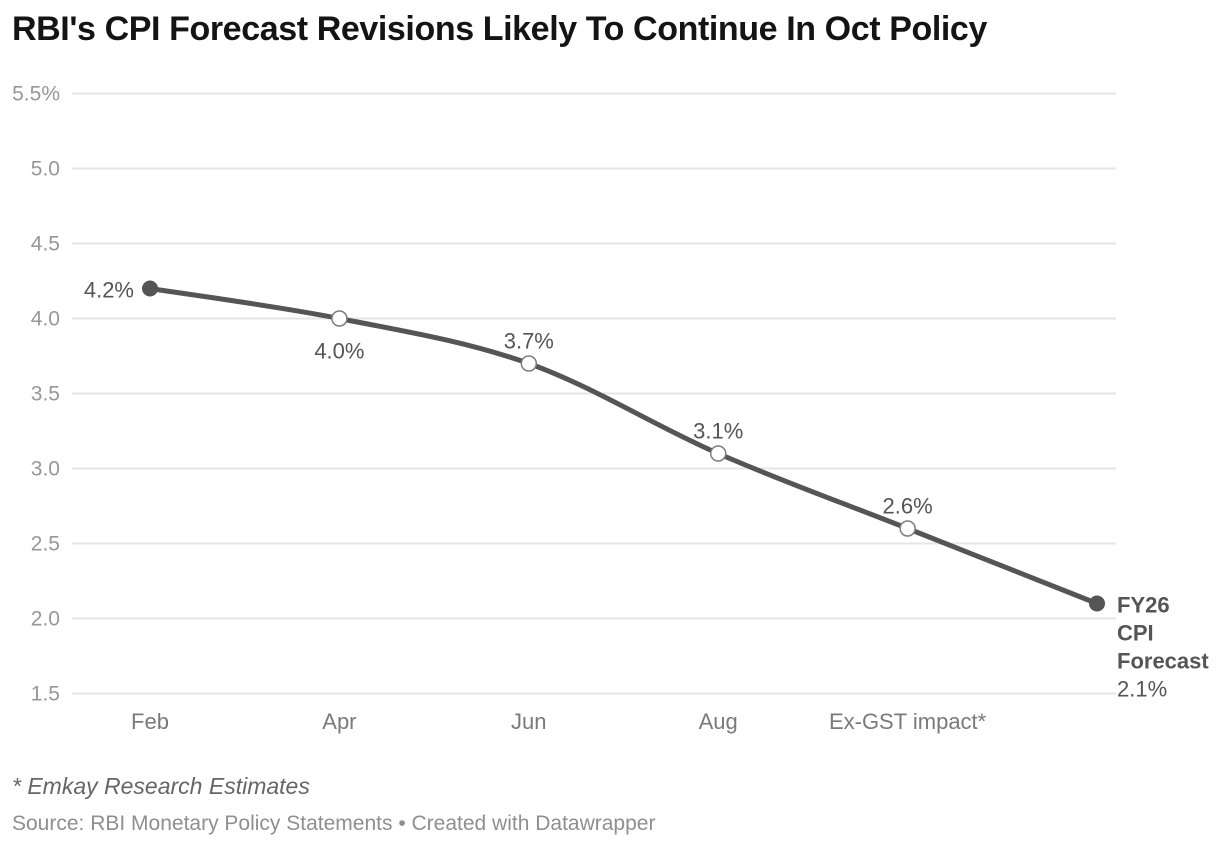  I want to click on end-label-line: Forecast, so click(1163, 661).